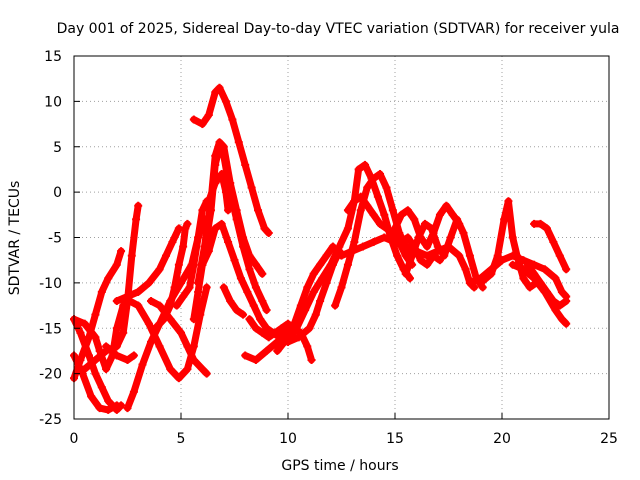  I want to click on x-tick-label: 15, so click(395, 439).